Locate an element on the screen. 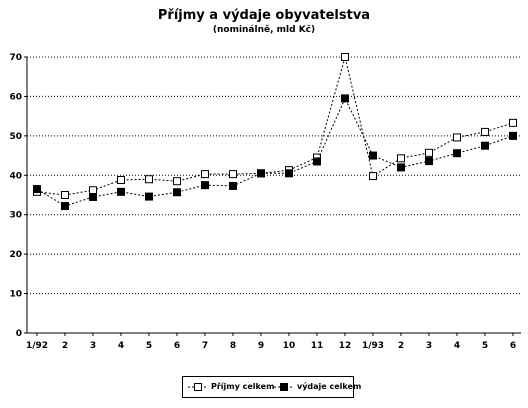 Image resolution: width=528 pixels, height=408 pixels. y-tick-label-10: 10 is located at coordinates (15, 295).